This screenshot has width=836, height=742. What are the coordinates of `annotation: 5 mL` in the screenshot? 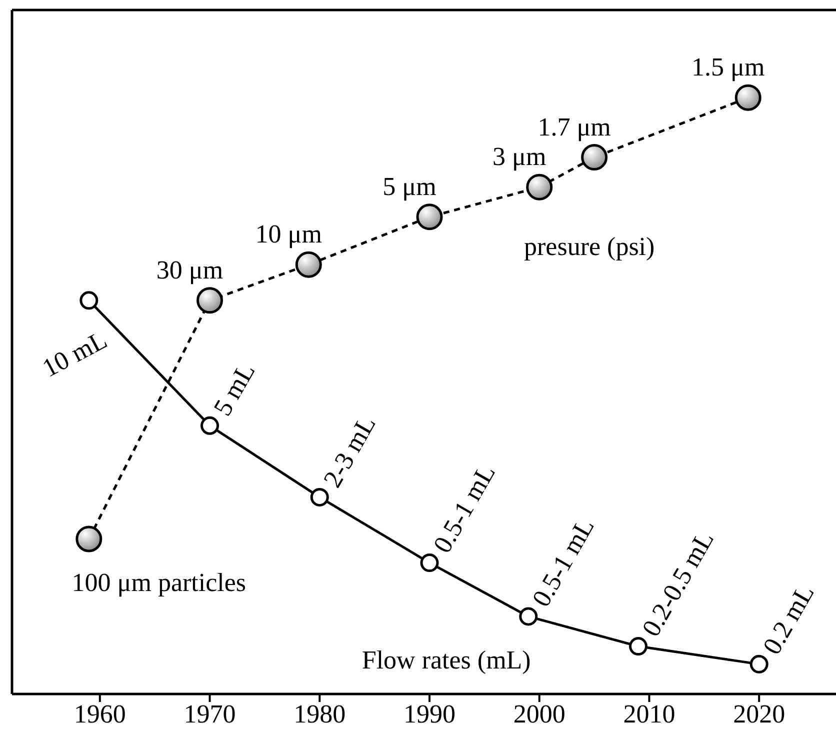 It's located at (234, 389).